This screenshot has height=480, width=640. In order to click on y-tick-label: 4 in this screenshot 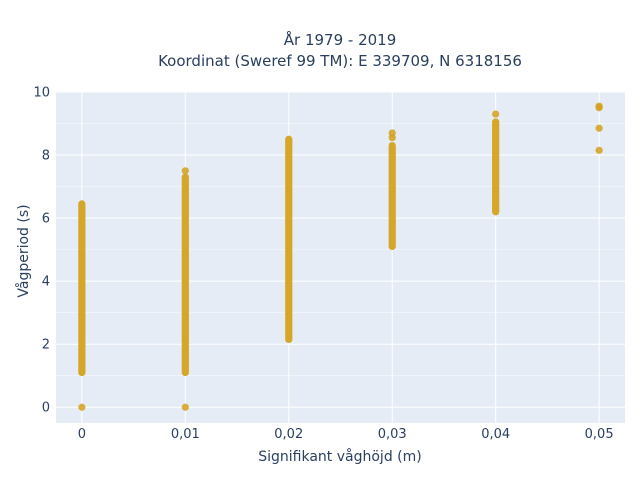, I will do `click(46, 282)`.